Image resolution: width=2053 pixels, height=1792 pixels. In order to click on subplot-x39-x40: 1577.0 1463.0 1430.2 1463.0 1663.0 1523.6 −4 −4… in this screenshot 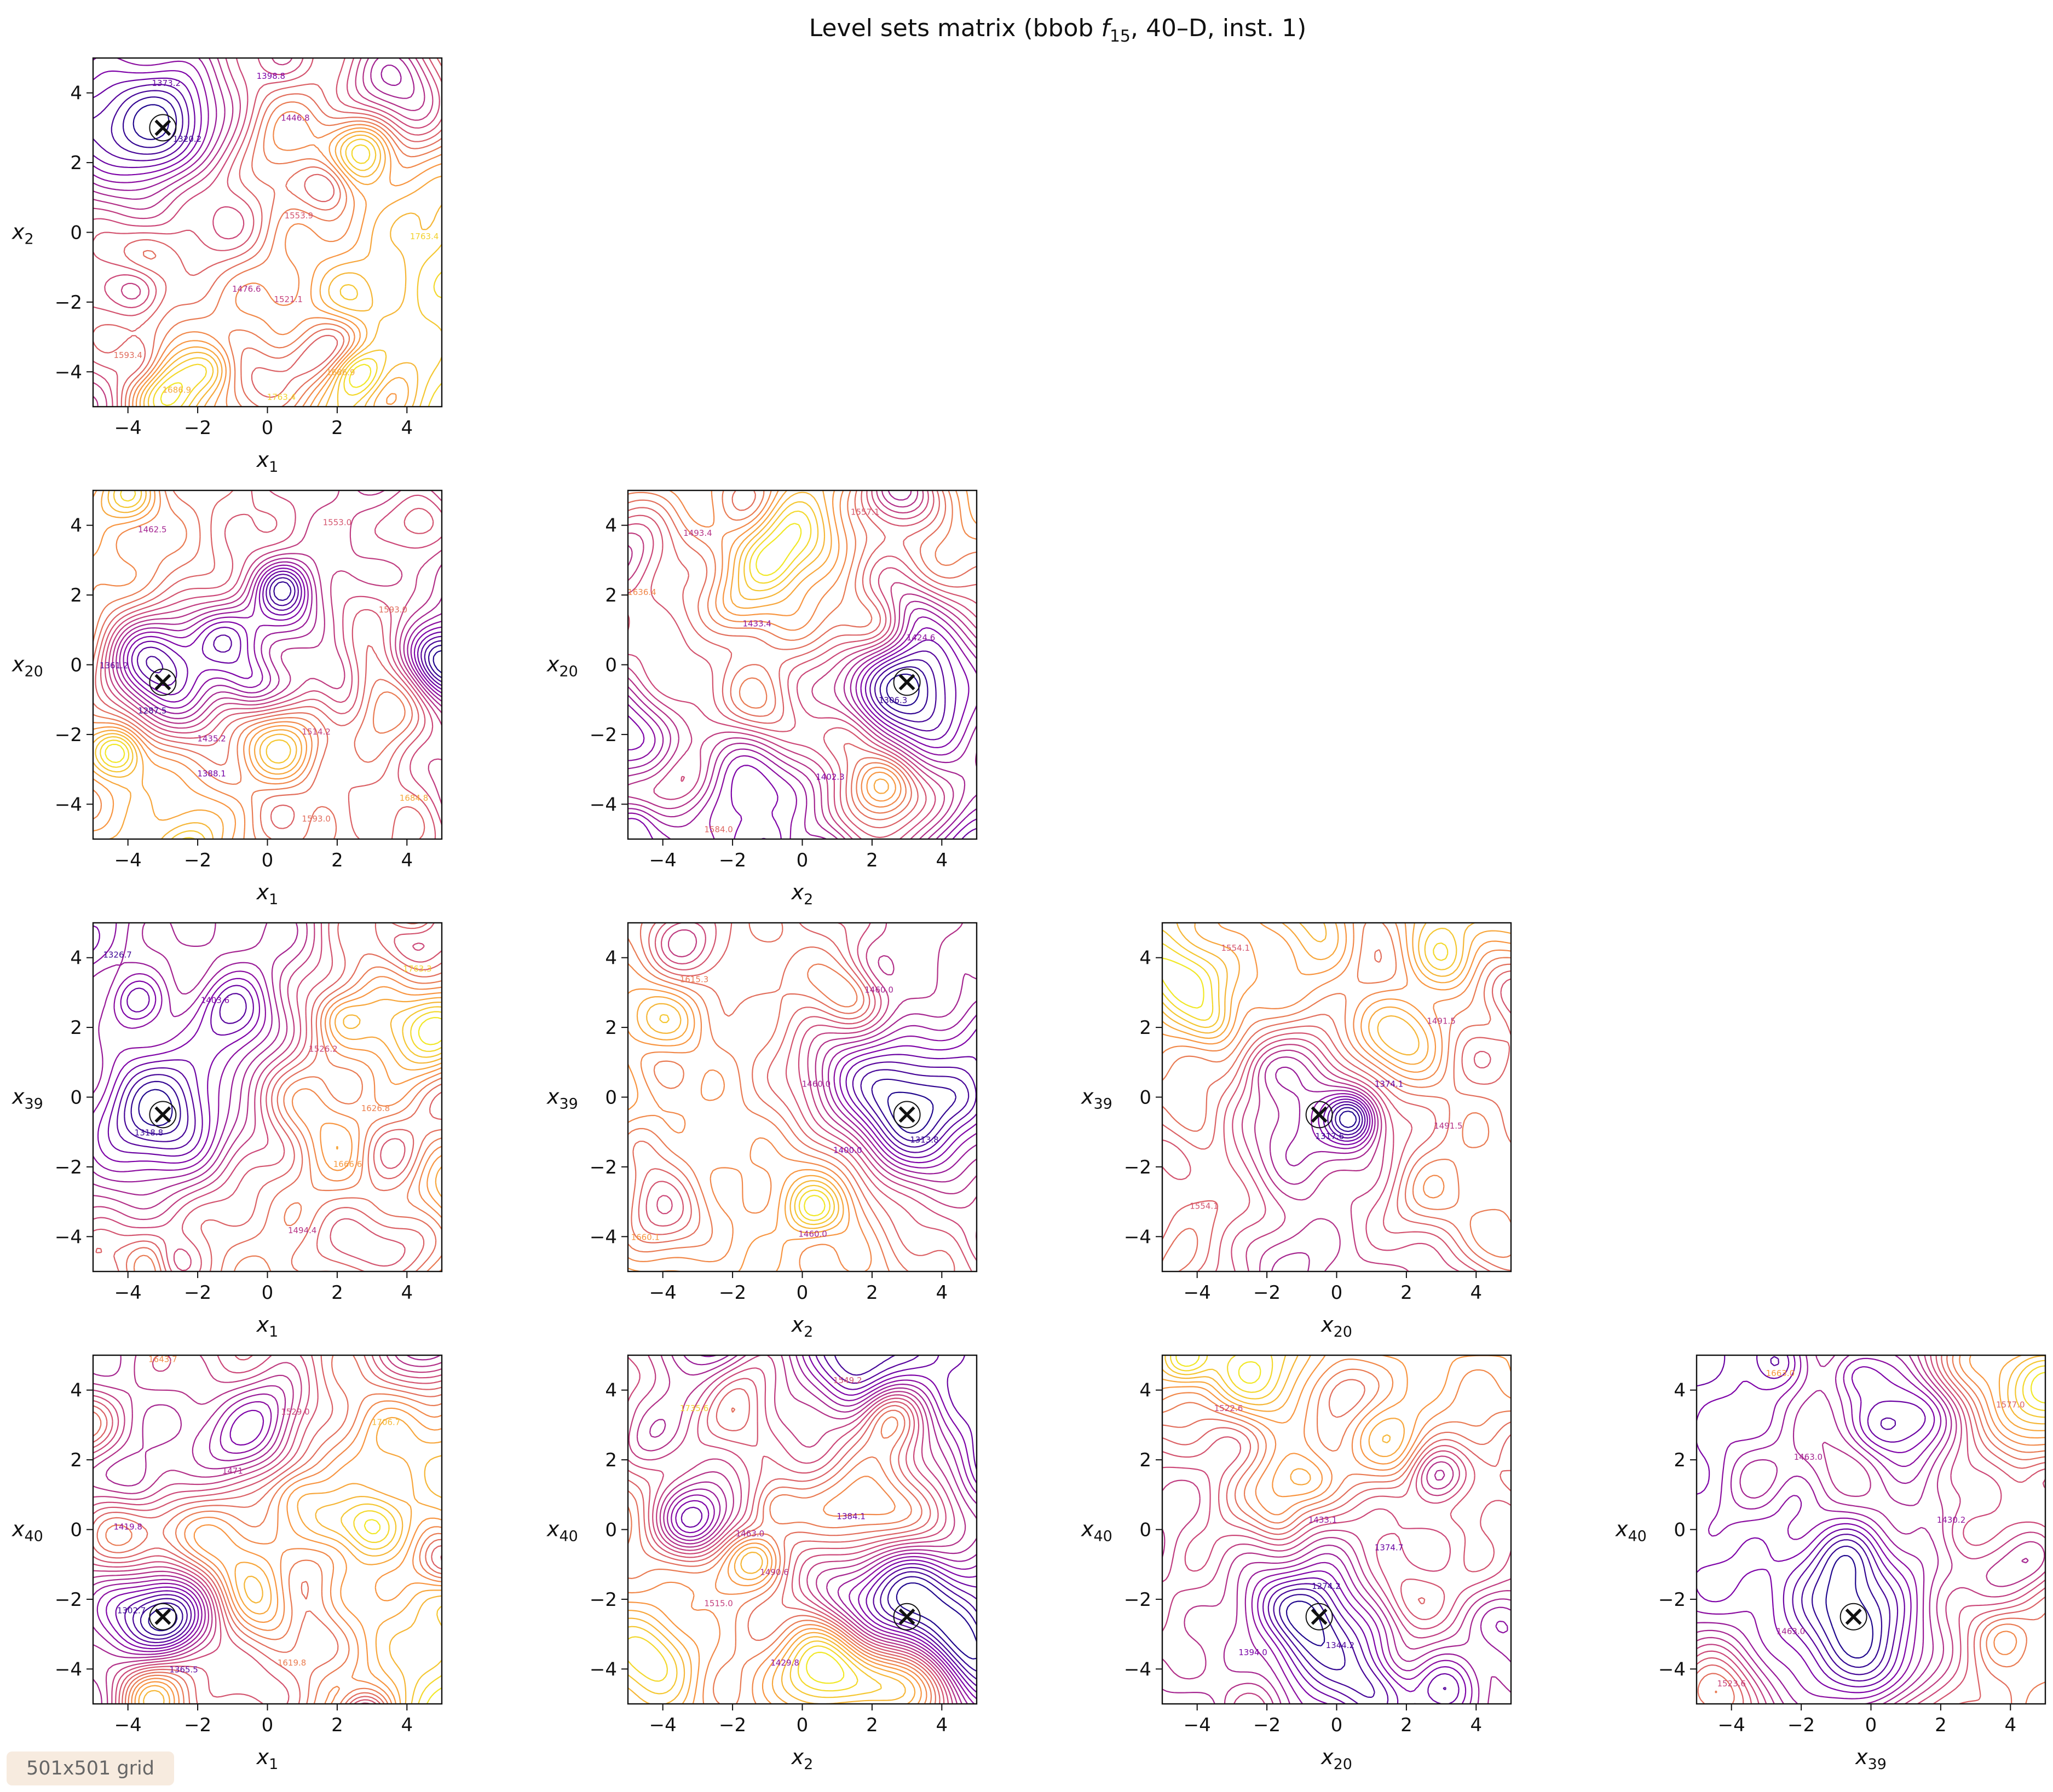, I will do `click(1830, 1563)`.